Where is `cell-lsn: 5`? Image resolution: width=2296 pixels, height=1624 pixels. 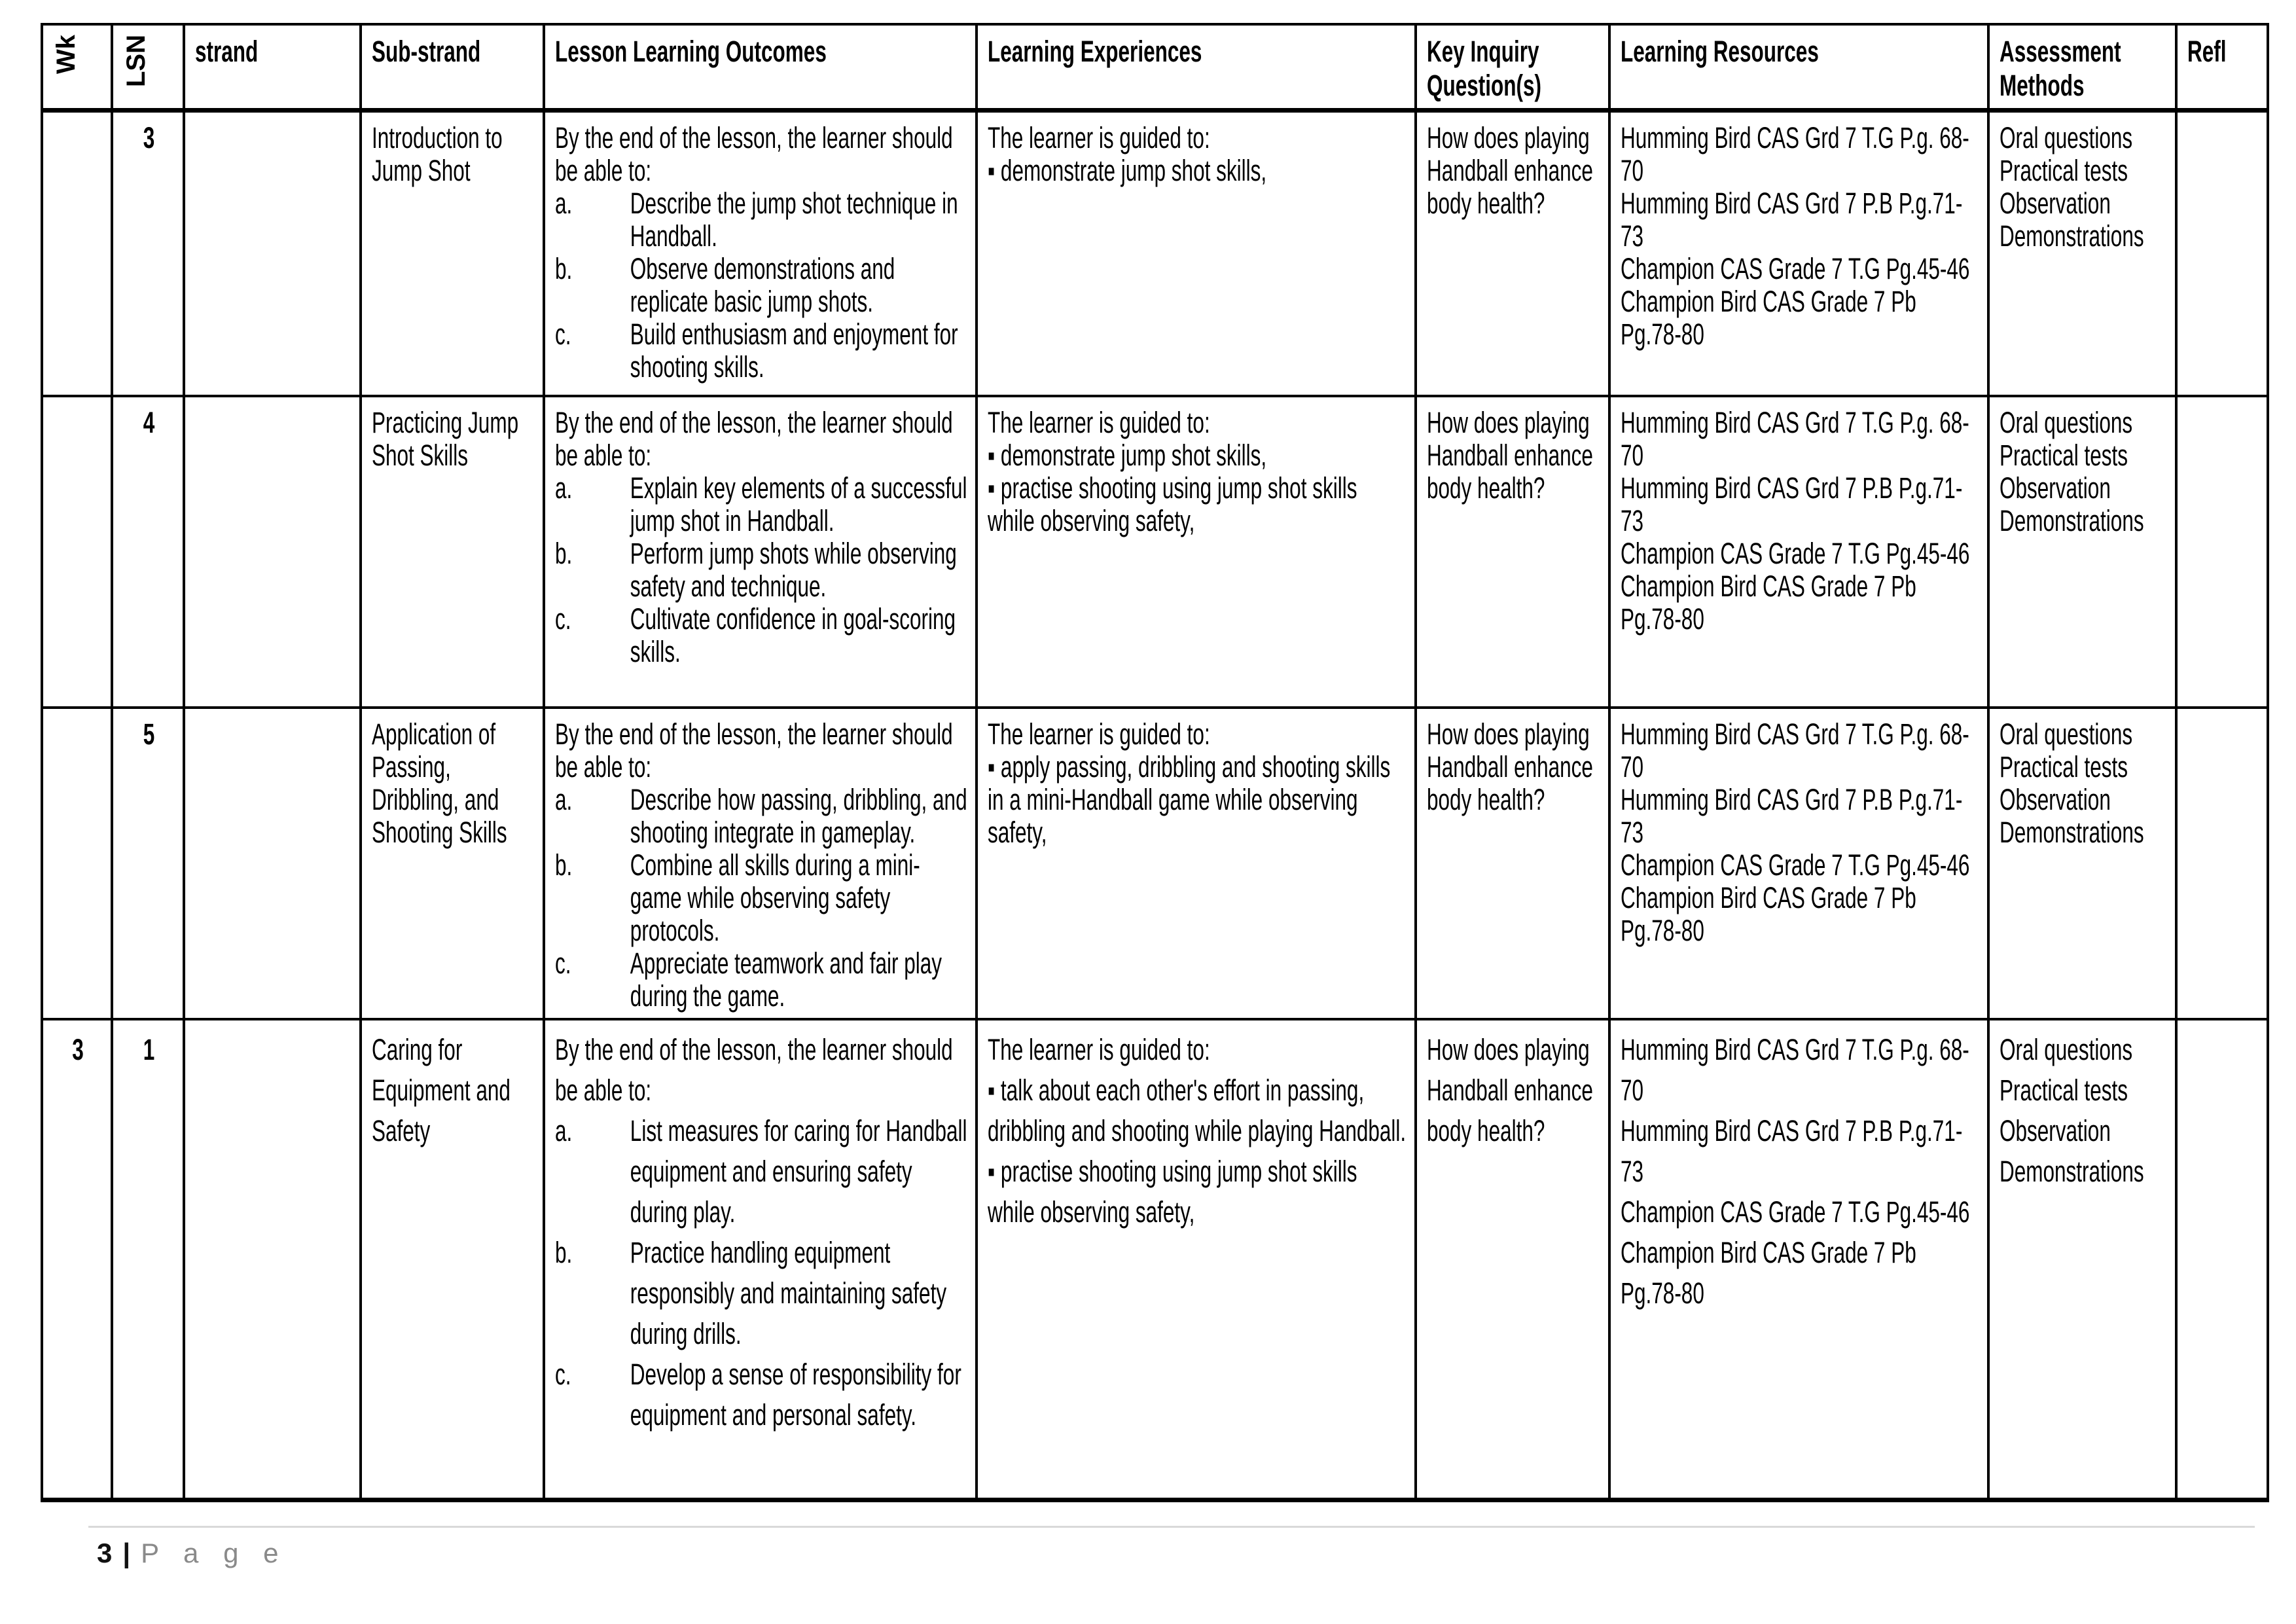 cell-lsn: 5 is located at coordinates (148, 863).